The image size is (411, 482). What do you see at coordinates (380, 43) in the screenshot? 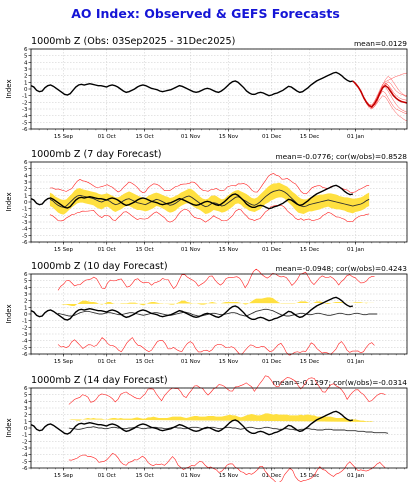
I see `panel-stat: mean=0.0129` at bounding box center [380, 43].